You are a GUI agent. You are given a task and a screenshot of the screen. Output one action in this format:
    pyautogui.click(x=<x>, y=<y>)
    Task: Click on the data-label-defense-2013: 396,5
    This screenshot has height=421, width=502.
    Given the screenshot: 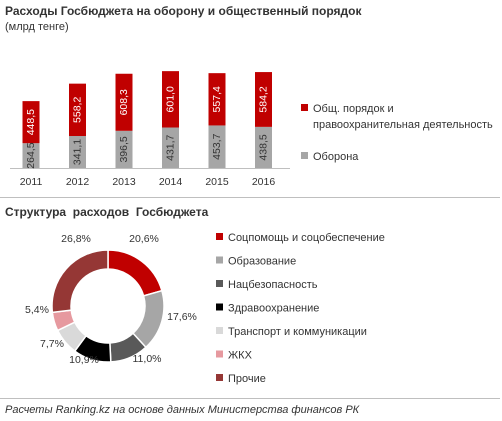 What is the action you would take?
    pyautogui.click(x=124, y=149)
    